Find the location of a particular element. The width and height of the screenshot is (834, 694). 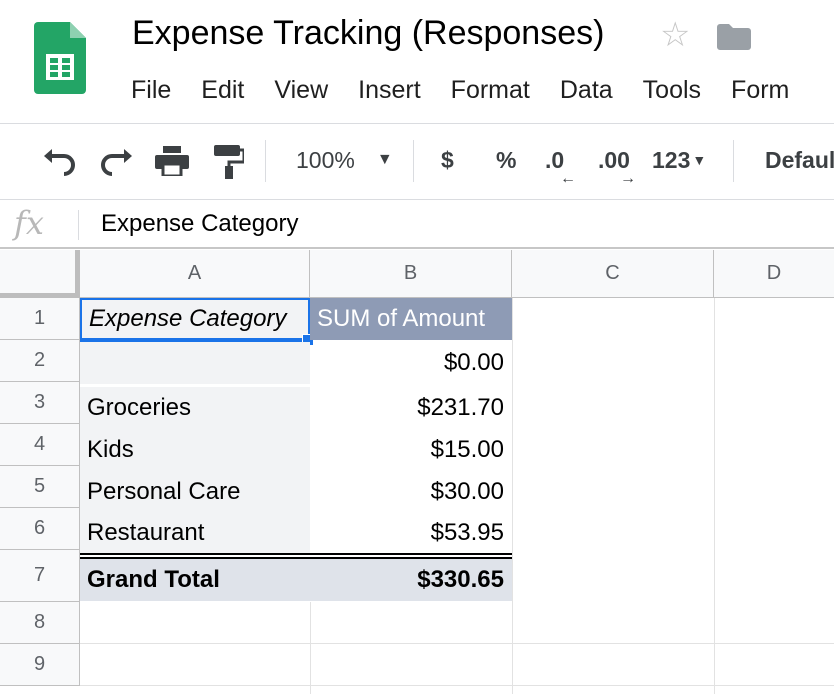

print-icon is located at coordinates (172, 161).